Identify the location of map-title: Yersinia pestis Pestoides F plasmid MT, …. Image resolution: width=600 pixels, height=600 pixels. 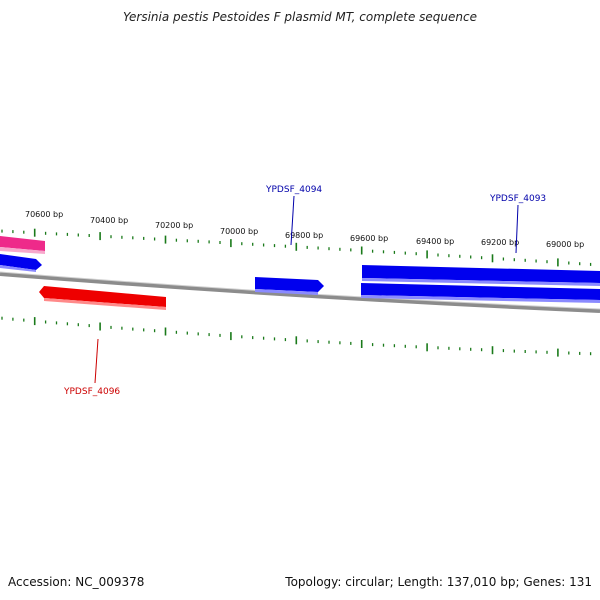
(299, 17).